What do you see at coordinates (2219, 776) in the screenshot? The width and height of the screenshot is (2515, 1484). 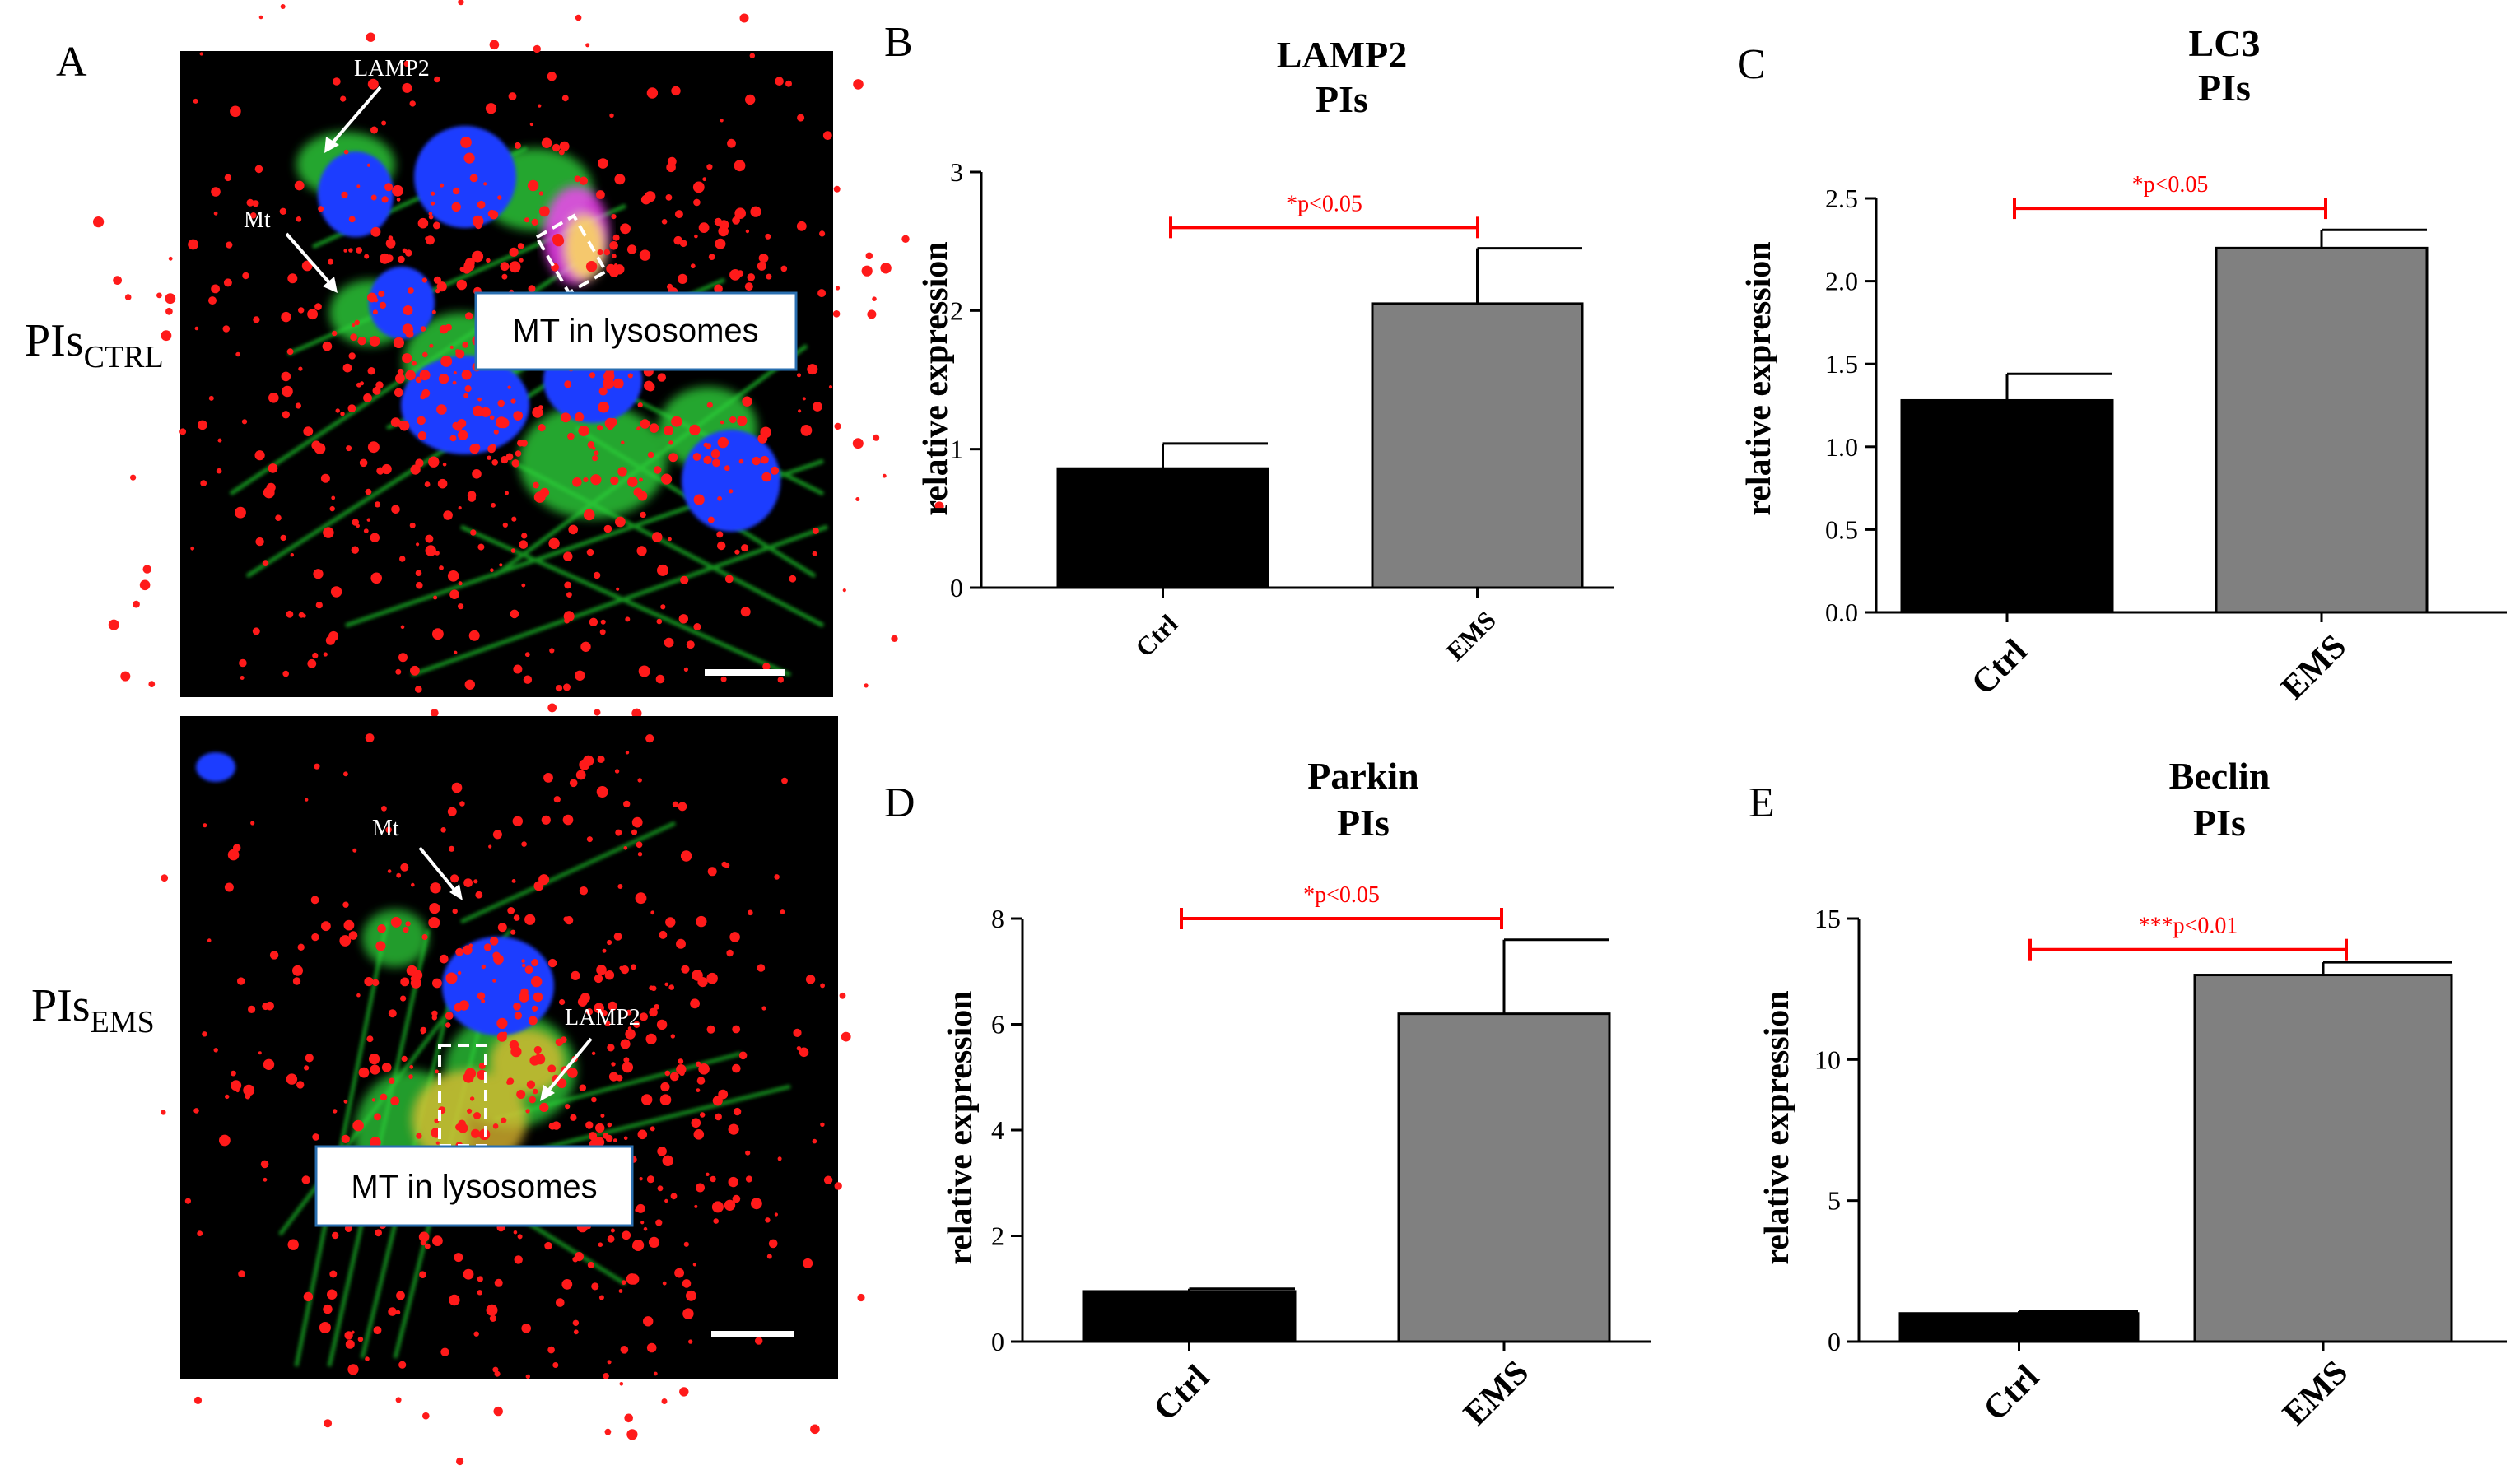 I see `chart-title-line: Beclin` at bounding box center [2219, 776].